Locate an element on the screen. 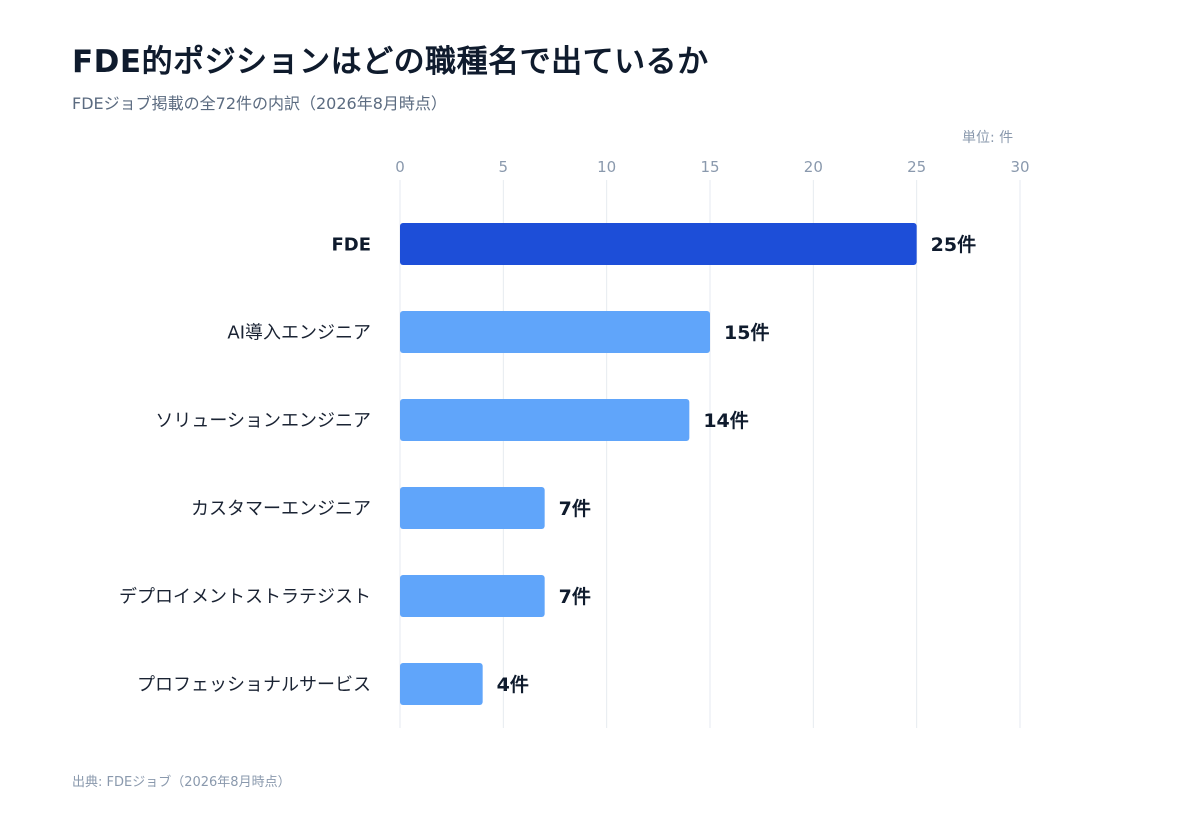 Image resolution: width=1200 pixels, height=820 pixels. x-tick-label: 15 is located at coordinates (709, 167).